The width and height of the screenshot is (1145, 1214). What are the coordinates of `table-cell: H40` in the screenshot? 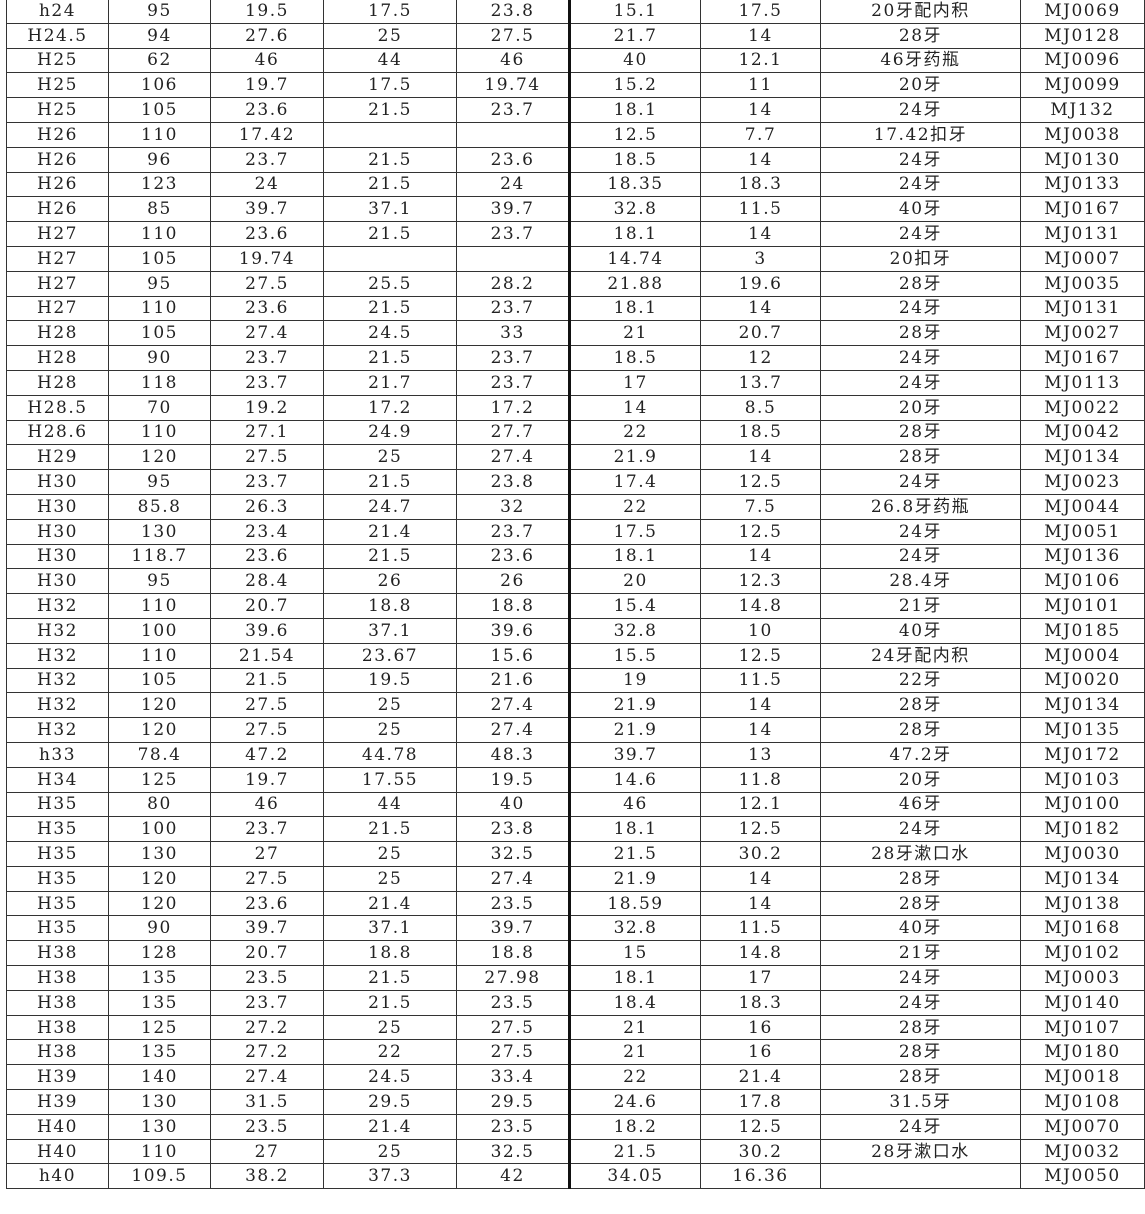 It's located at (57, 1126).